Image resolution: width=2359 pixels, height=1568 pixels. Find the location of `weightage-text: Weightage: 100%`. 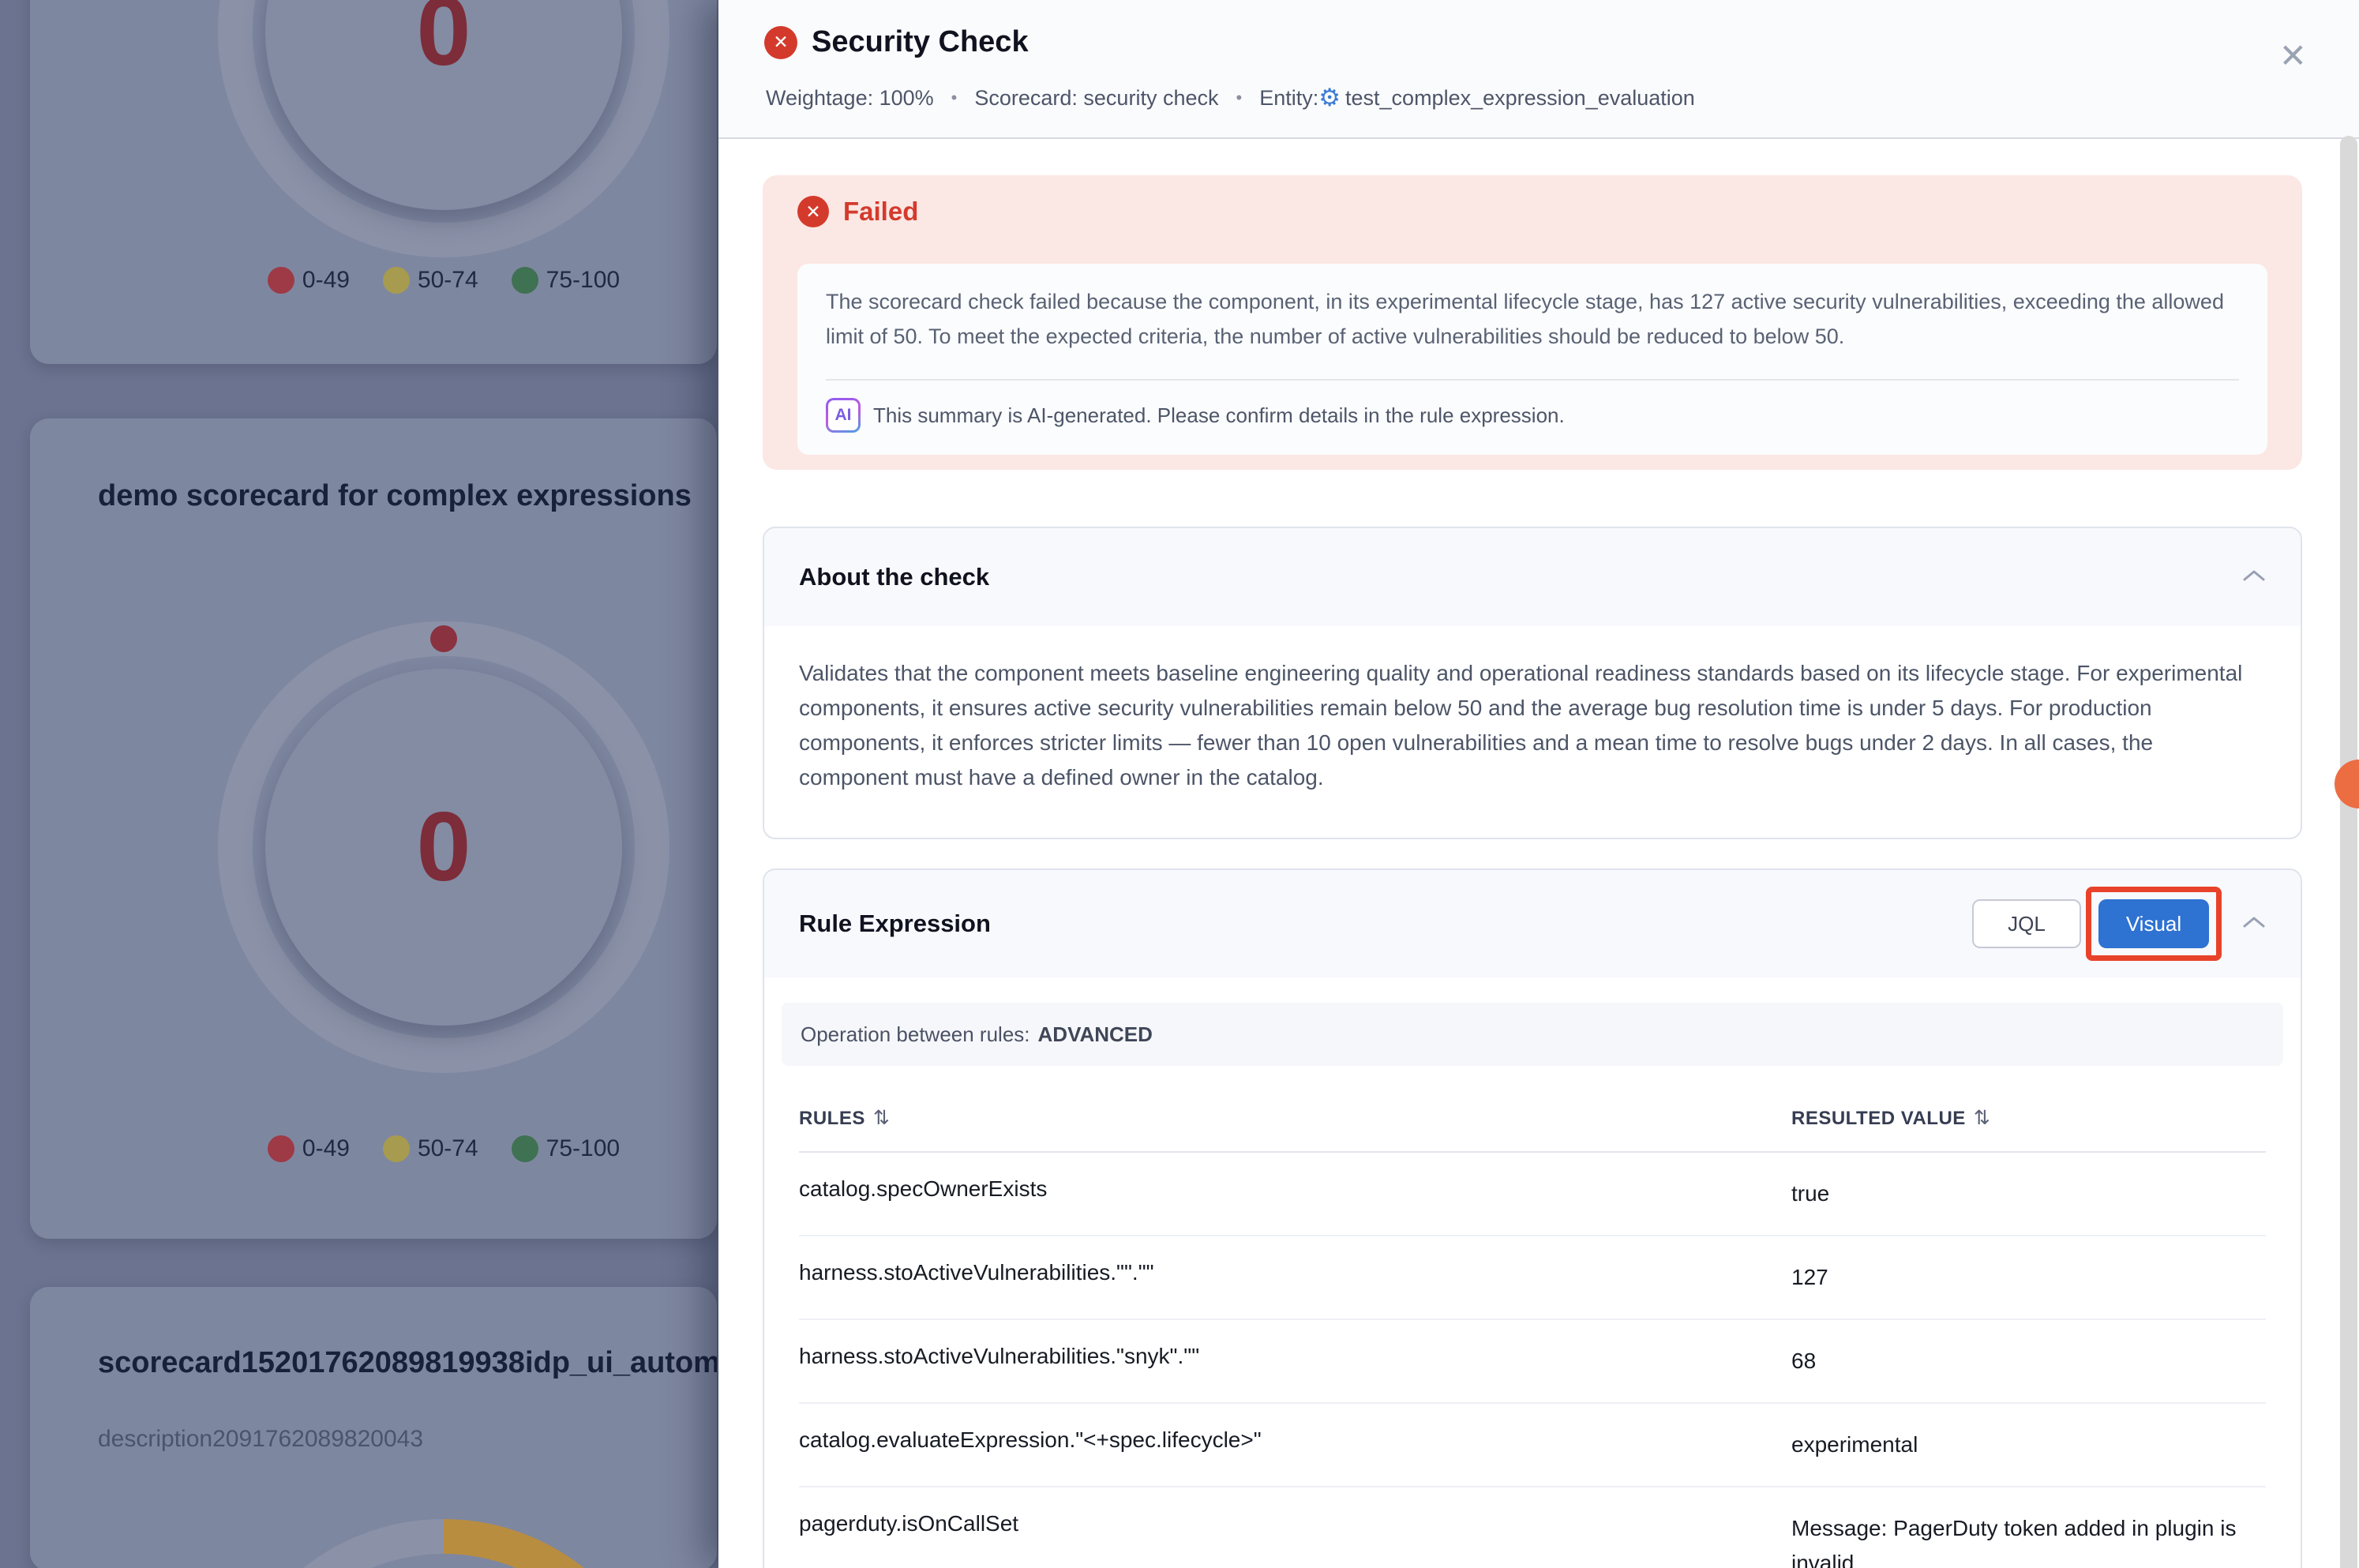

weightage-text: Weightage: 100% is located at coordinates (850, 97).